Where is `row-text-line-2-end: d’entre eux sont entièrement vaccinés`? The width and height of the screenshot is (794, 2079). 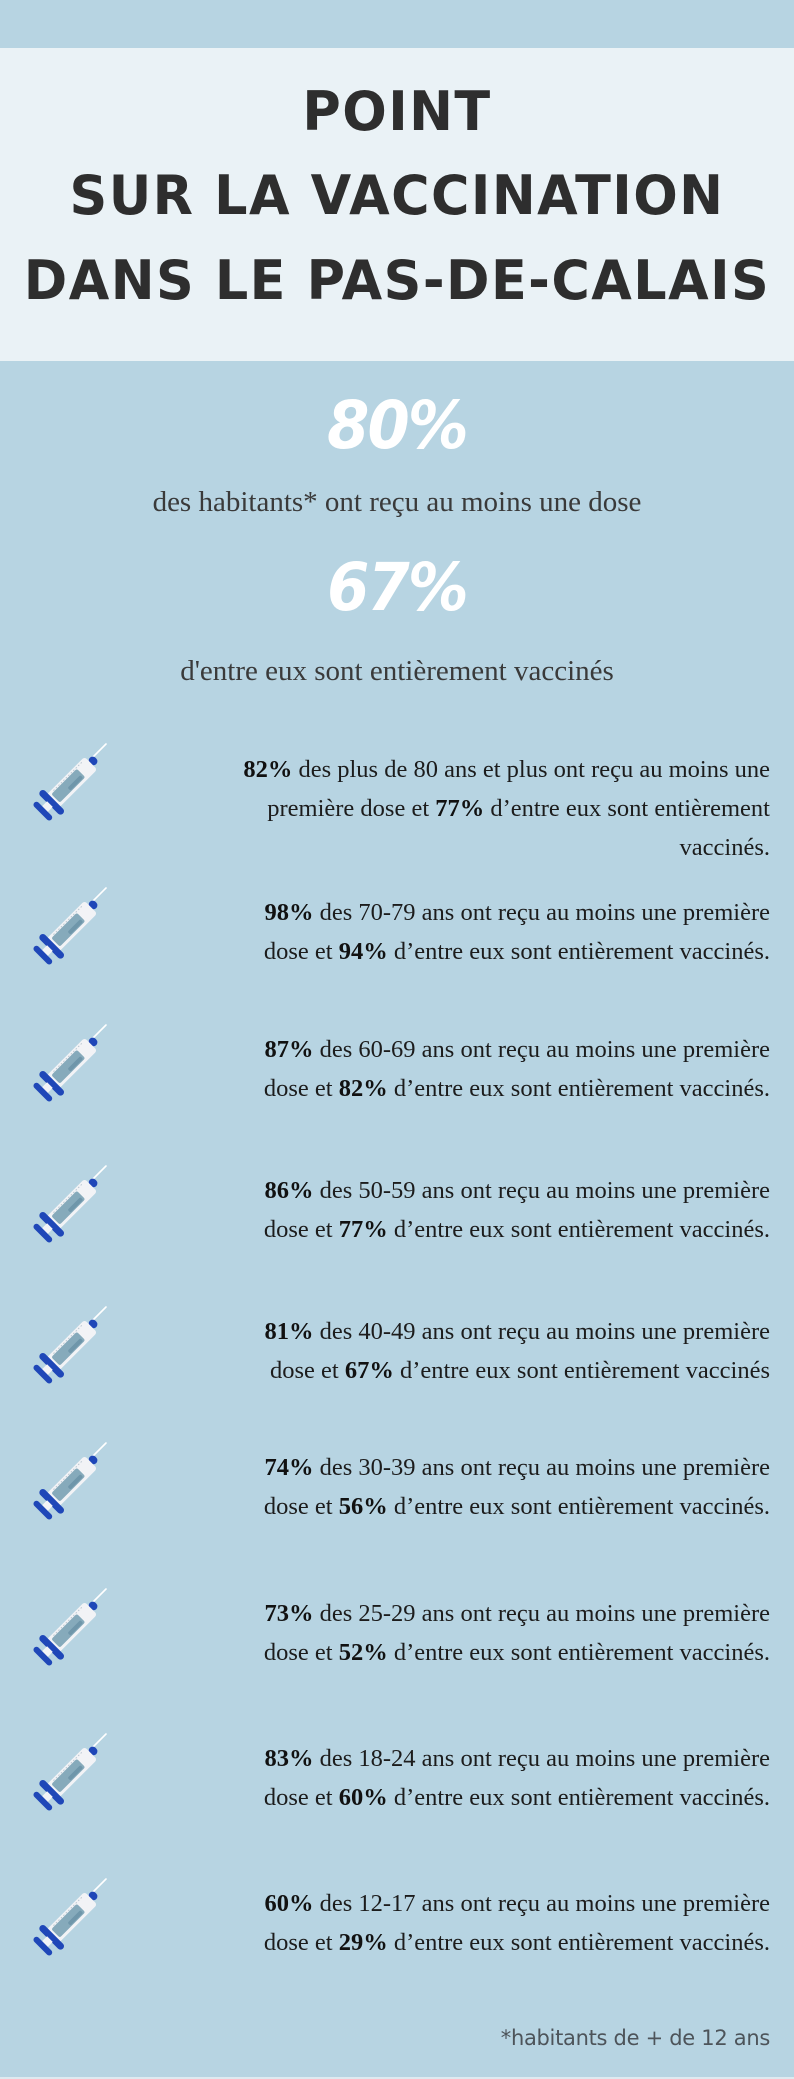
row-text-line-2-end: d’entre eux sont entièrement vaccinés is located at coordinates (581, 1370).